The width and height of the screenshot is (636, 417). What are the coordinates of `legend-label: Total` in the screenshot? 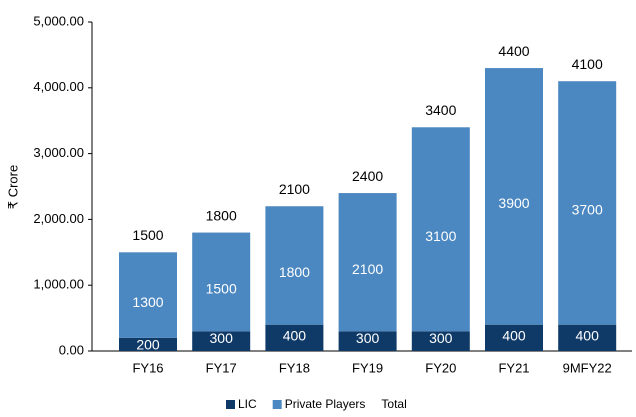 It's located at (393, 404).